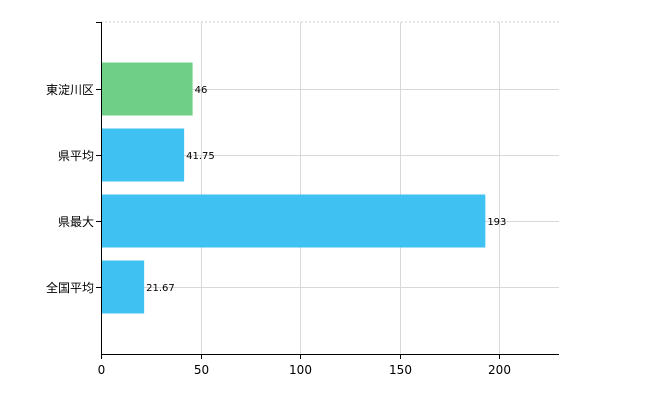 The height and width of the screenshot is (400, 650). I want to click on data-label: 21.67, so click(160, 288).